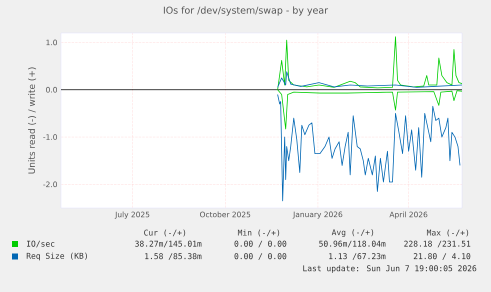 This screenshot has width=491, height=292. I want to click on chart-title: IOs for /dev/system/swap - by year, so click(246, 11).